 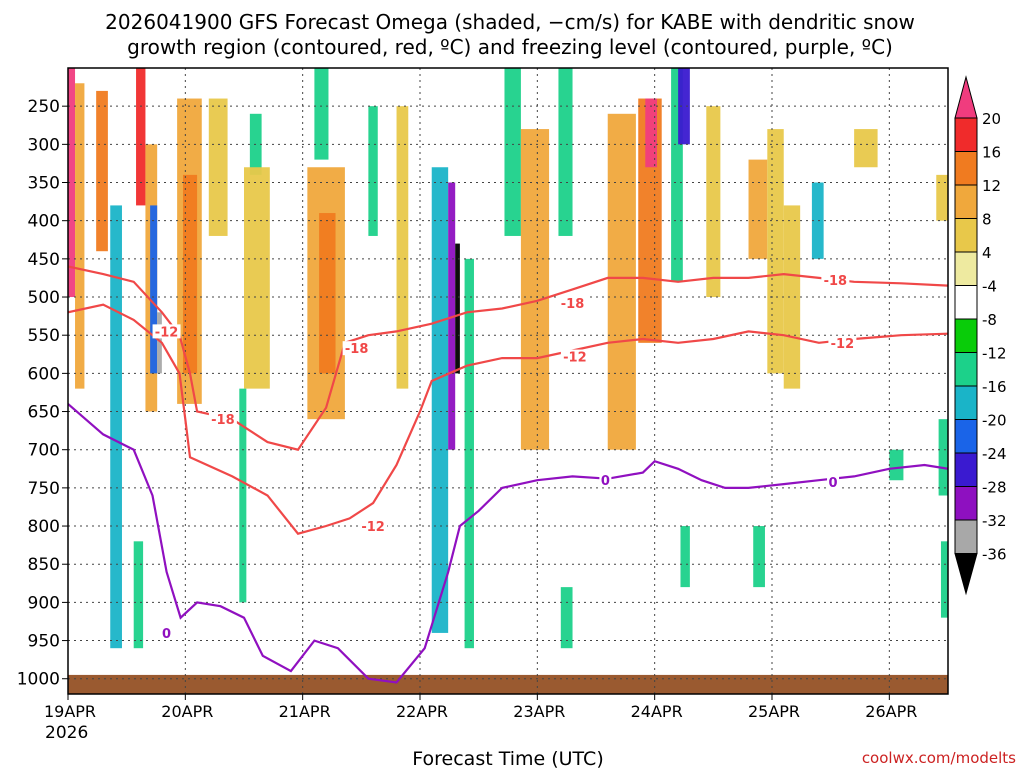 I want to click on y-tick-label-850: 850, so click(x=44, y=565).